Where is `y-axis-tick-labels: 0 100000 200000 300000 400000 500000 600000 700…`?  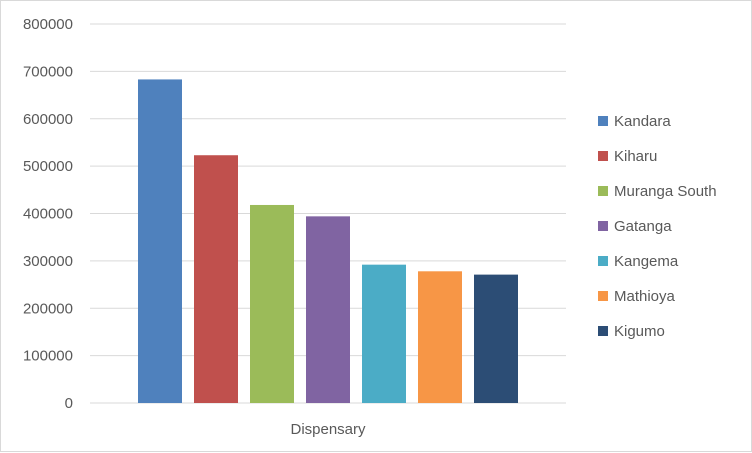
y-axis-tick-labels: 0 100000 200000 300000 400000 500000 600000 700… is located at coordinates (48, 214).